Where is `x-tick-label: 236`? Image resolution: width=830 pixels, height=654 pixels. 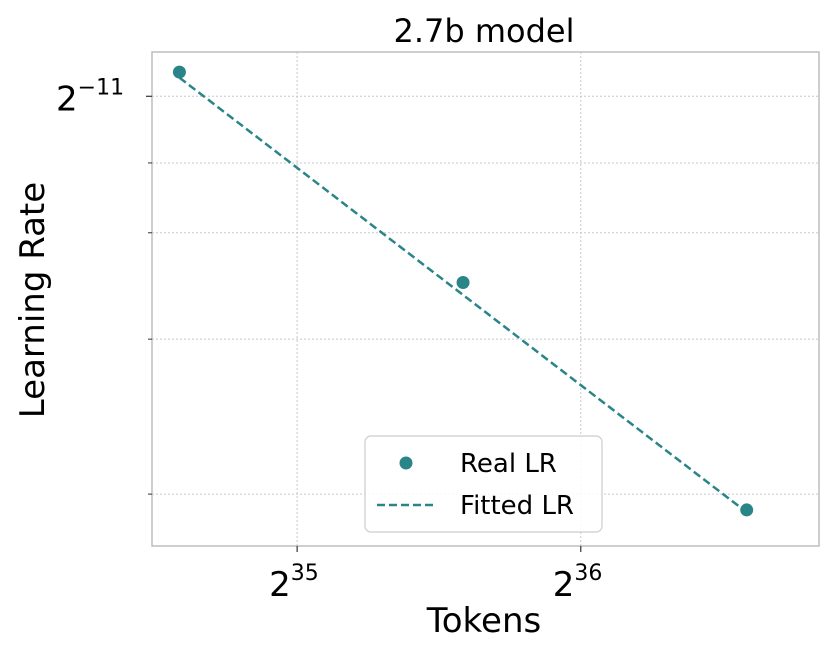 x-tick-label: 236 is located at coordinates (578, 583).